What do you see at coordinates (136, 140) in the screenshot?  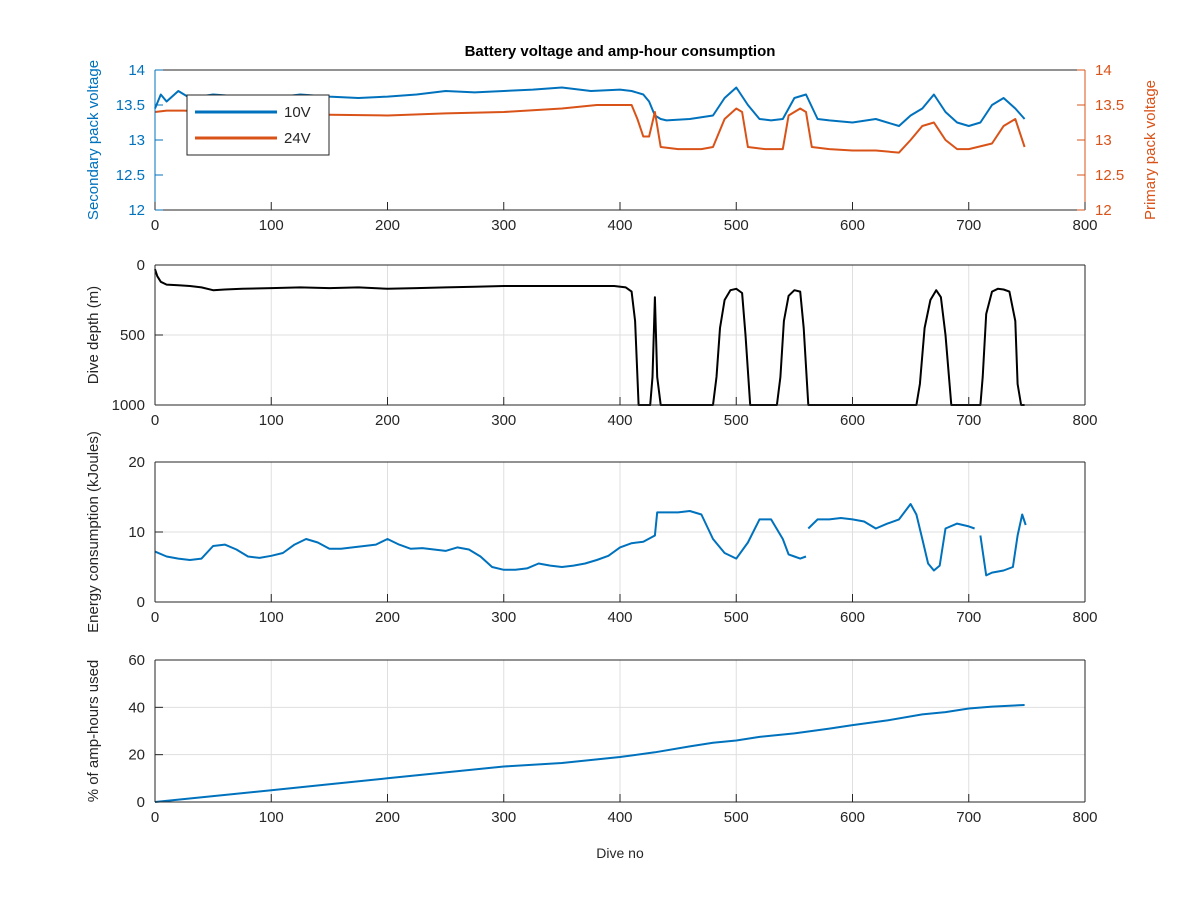 I see `y-tick-label: 13` at bounding box center [136, 140].